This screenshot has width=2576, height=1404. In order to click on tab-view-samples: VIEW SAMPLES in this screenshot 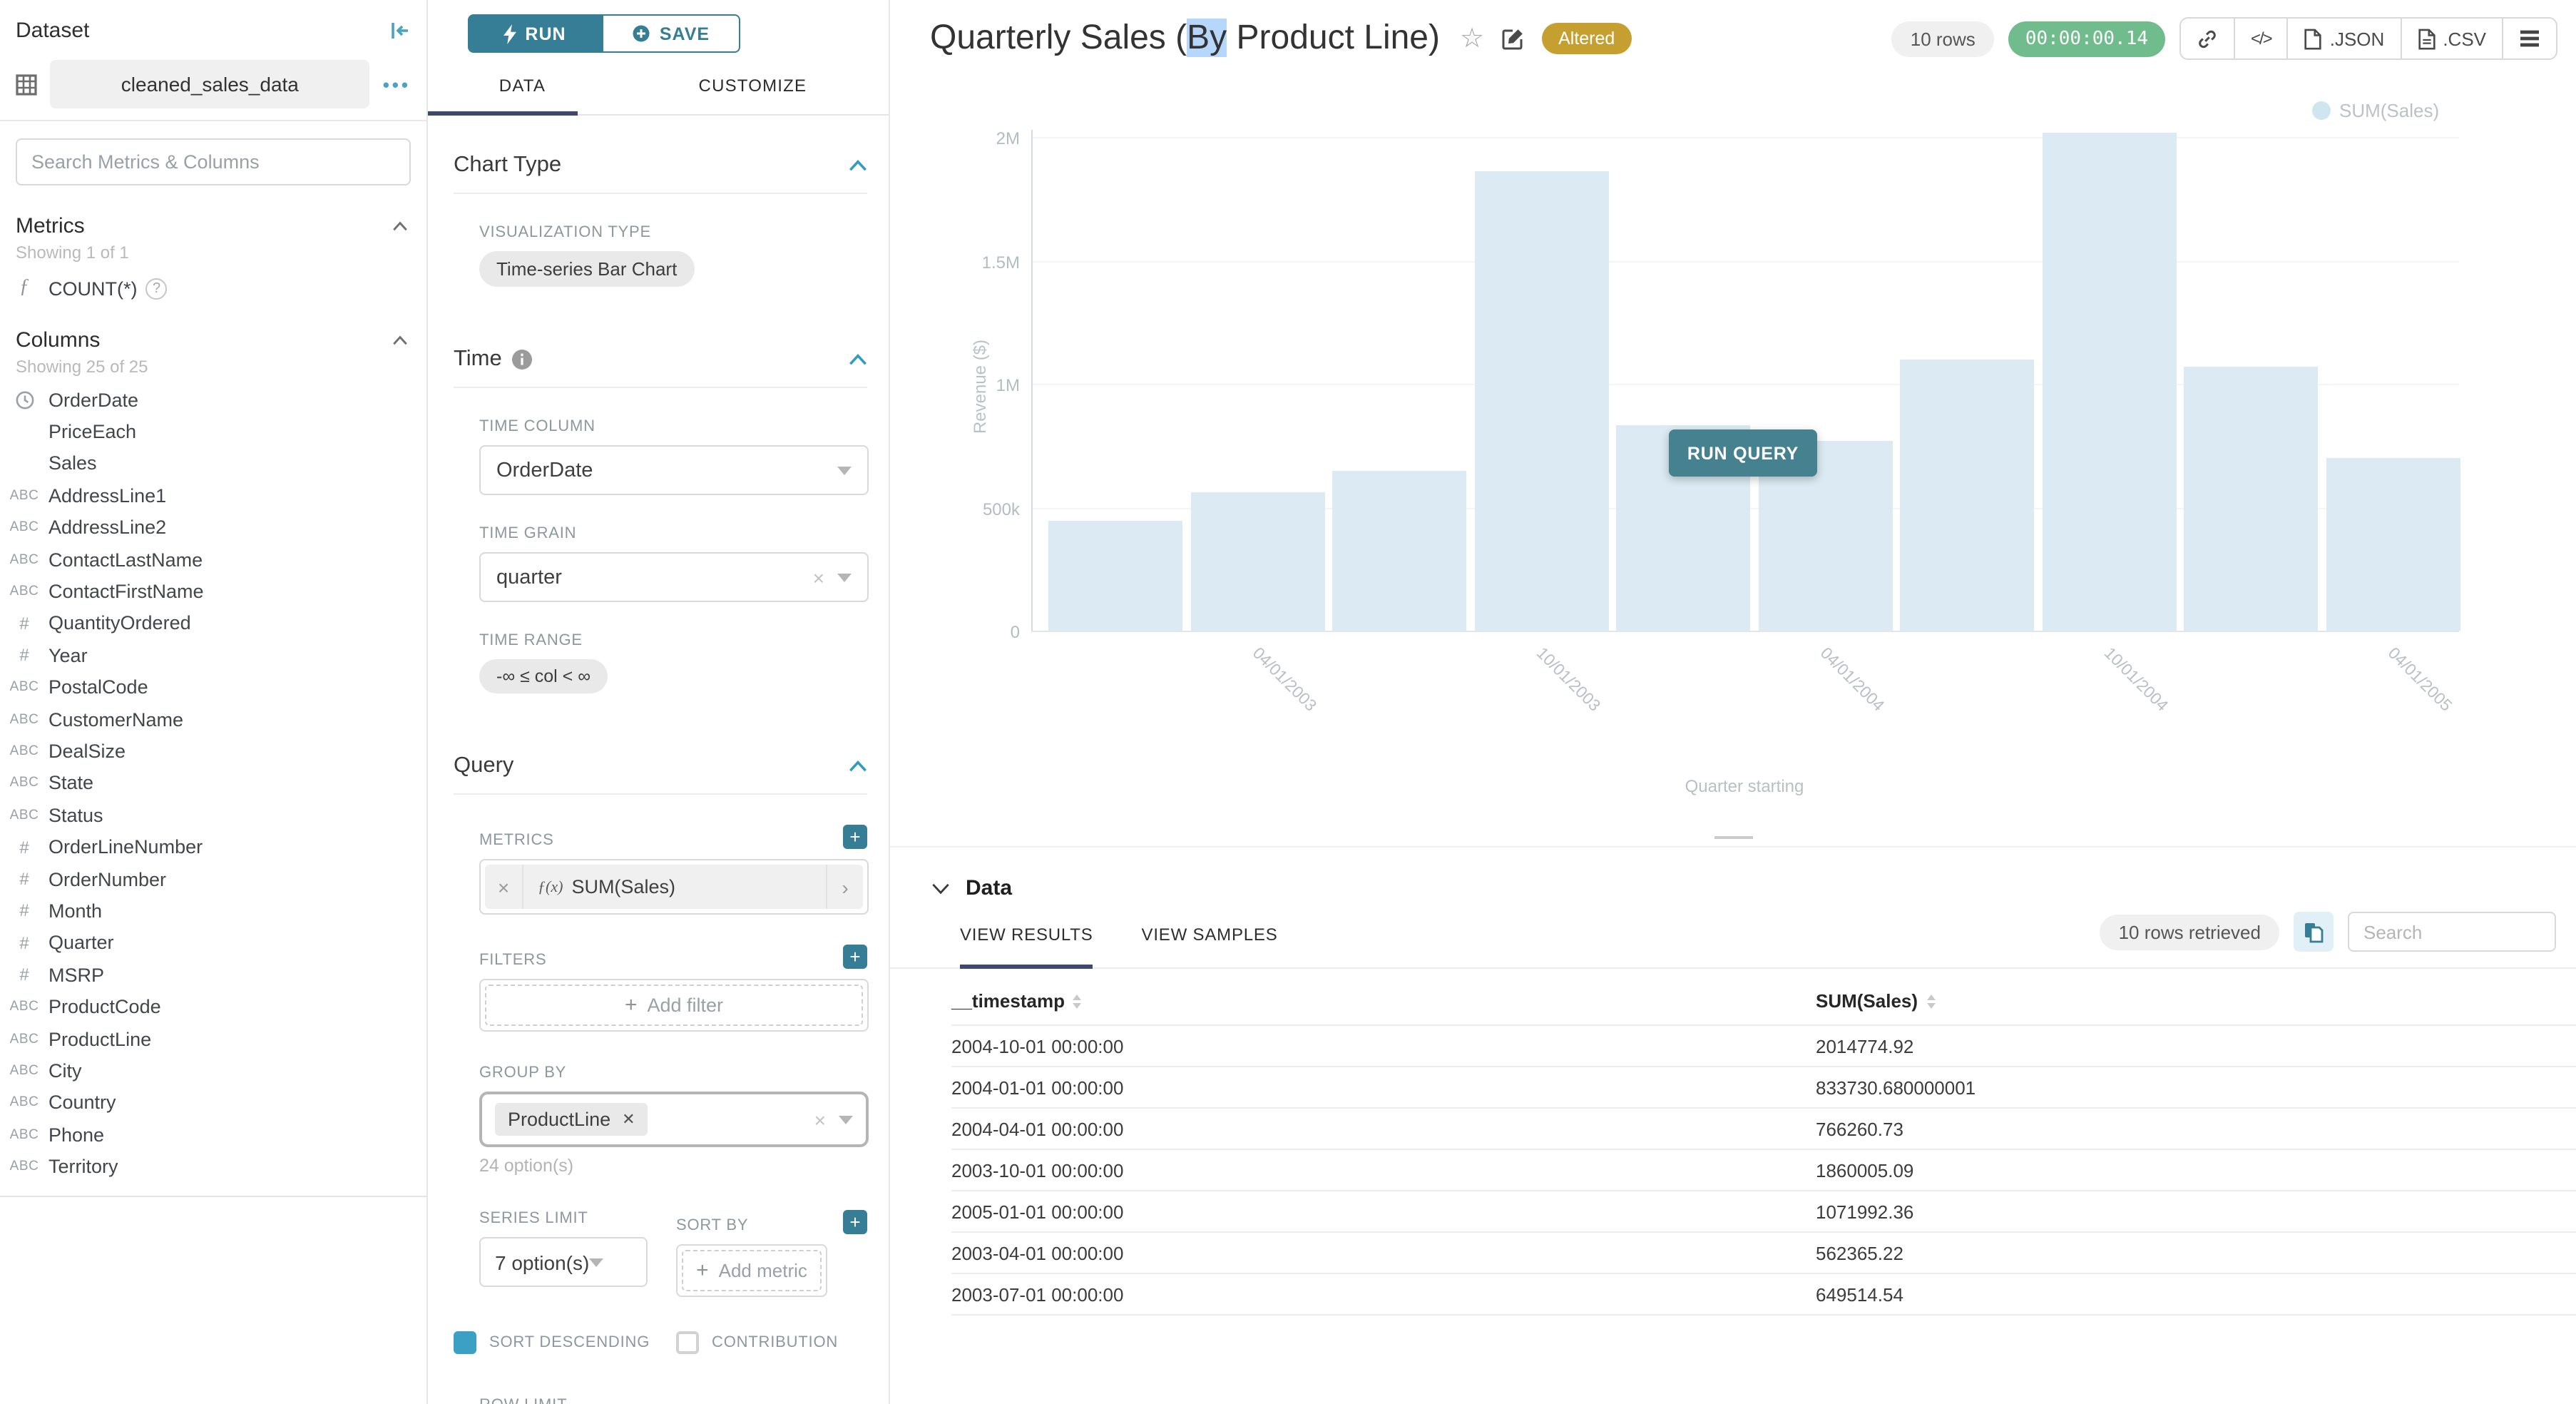, I will do `click(1209, 934)`.